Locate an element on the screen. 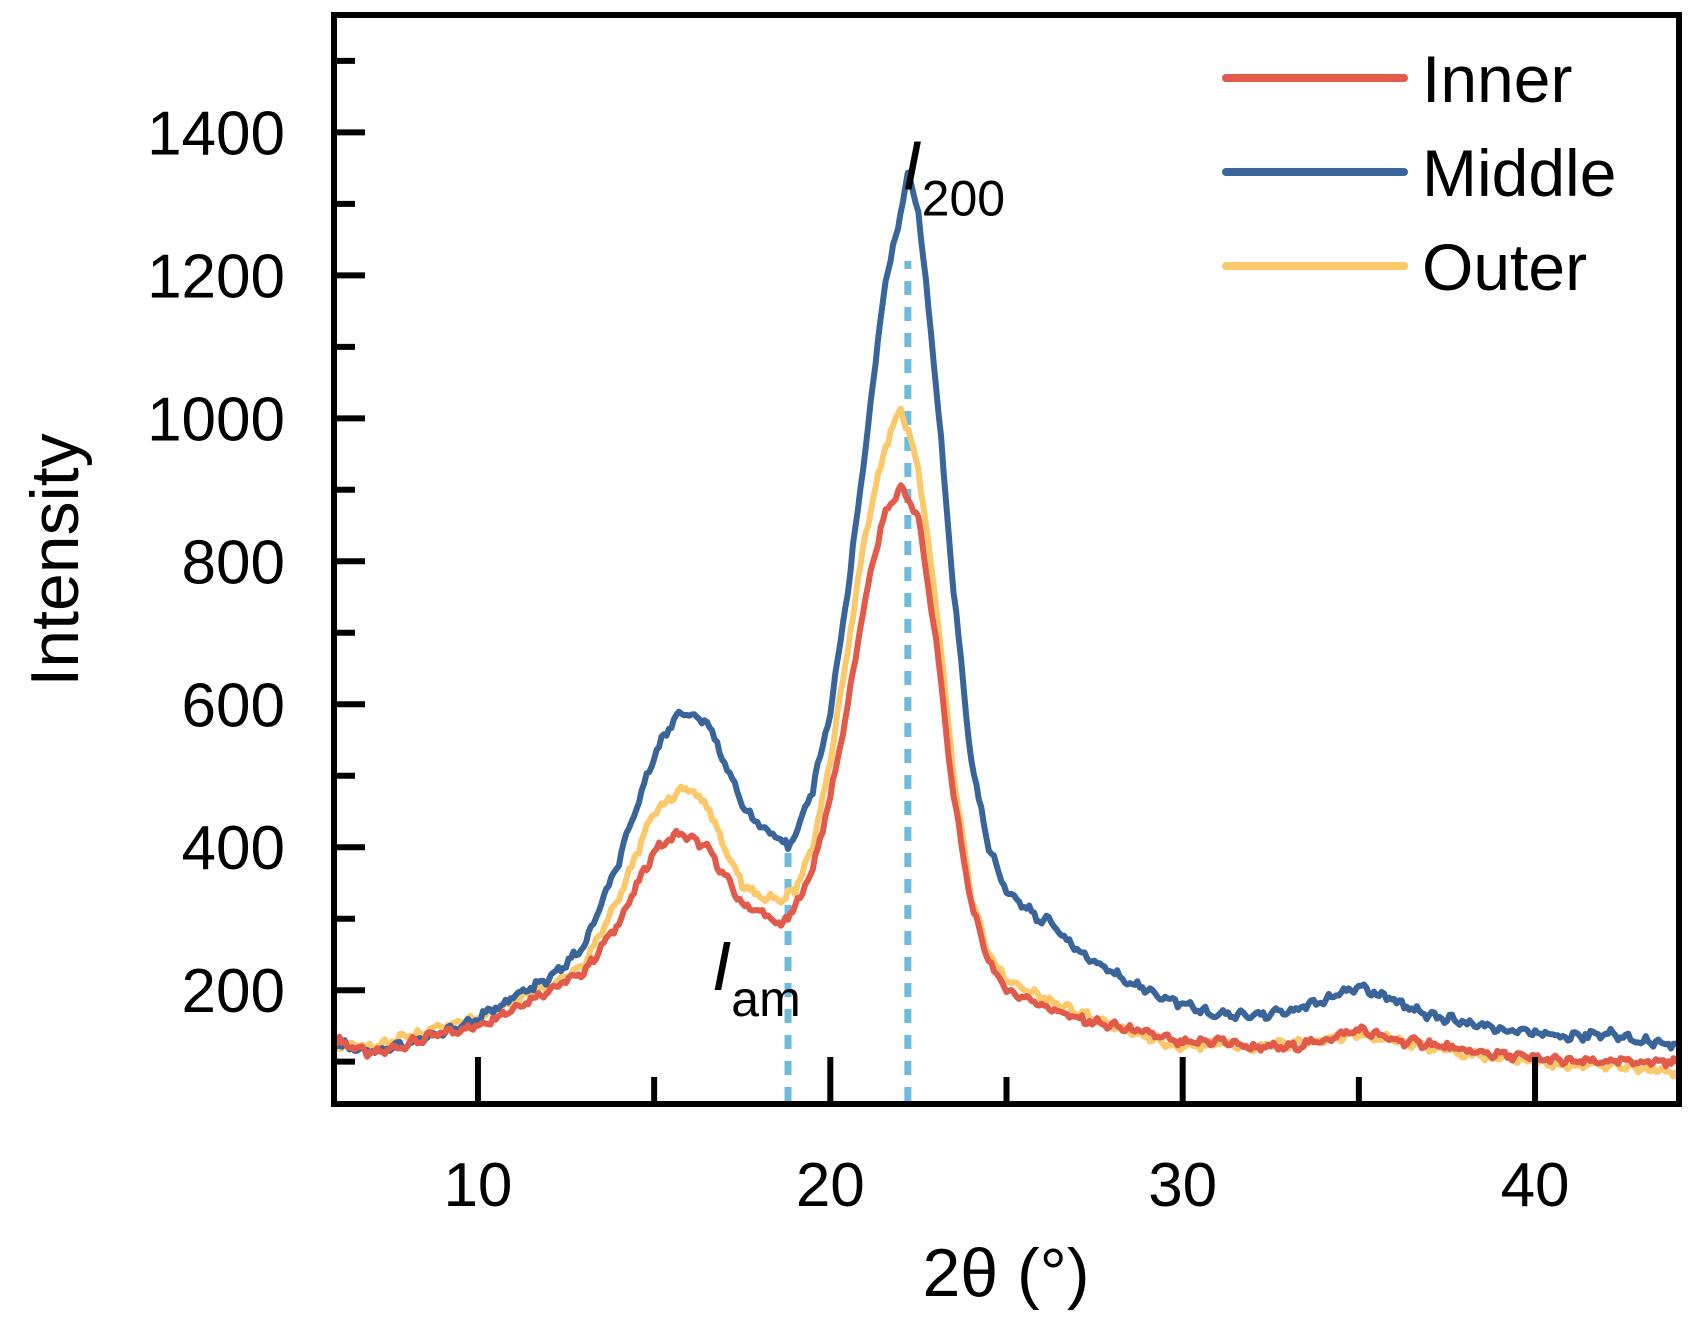 This screenshot has width=1688, height=1317. x-axis-title: 2θ (°) is located at coordinates (1005, 1273).